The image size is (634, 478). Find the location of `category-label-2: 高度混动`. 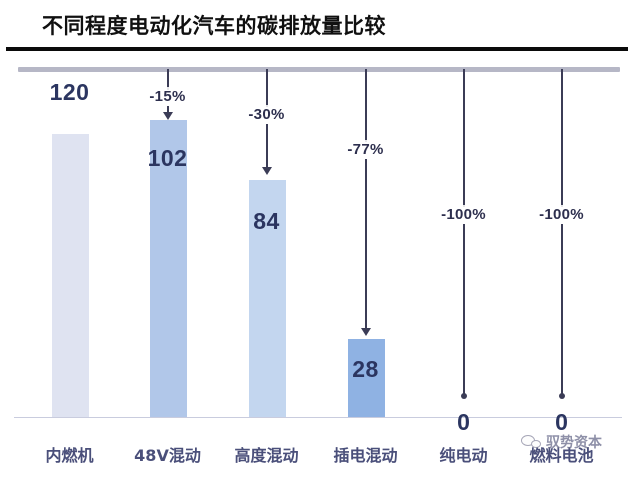

category-label-2: 高度混动 is located at coordinates (266, 455).